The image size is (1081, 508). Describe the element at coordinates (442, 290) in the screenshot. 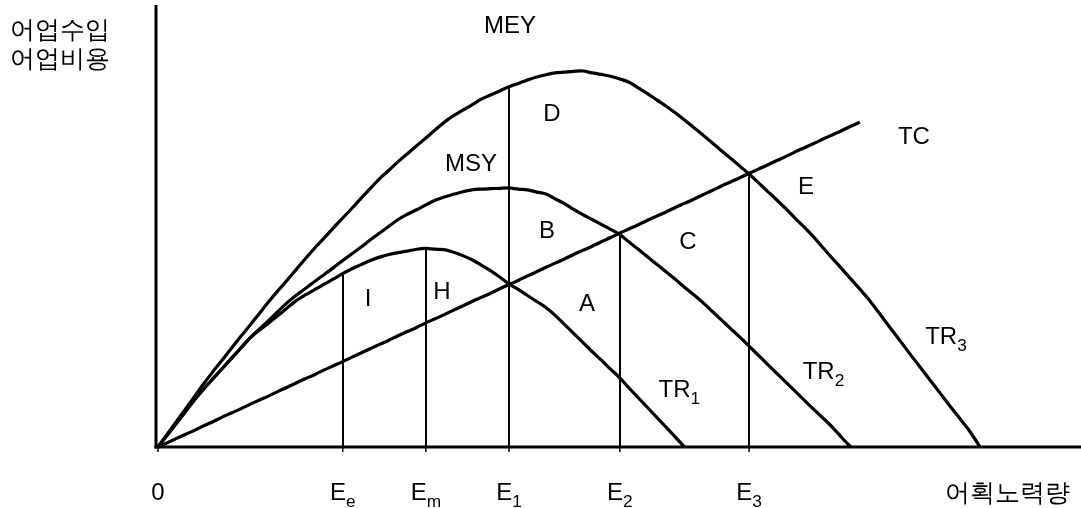

I see `annotation: H` at that location.